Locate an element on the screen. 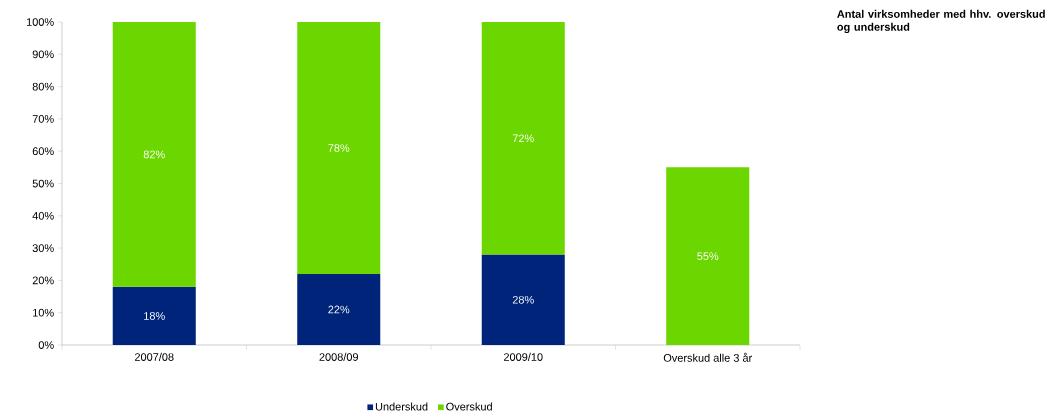  text: Antal virksomheder med hhv. overskud og underskud is located at coordinates (941, 21).